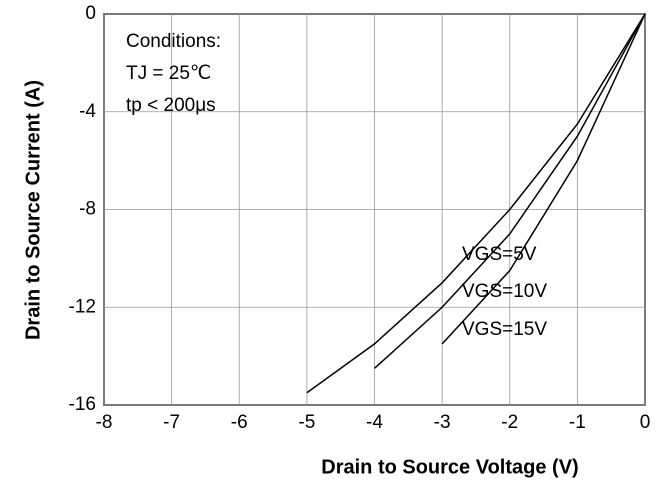  I want to click on annotation: Conditions:, so click(173, 41).